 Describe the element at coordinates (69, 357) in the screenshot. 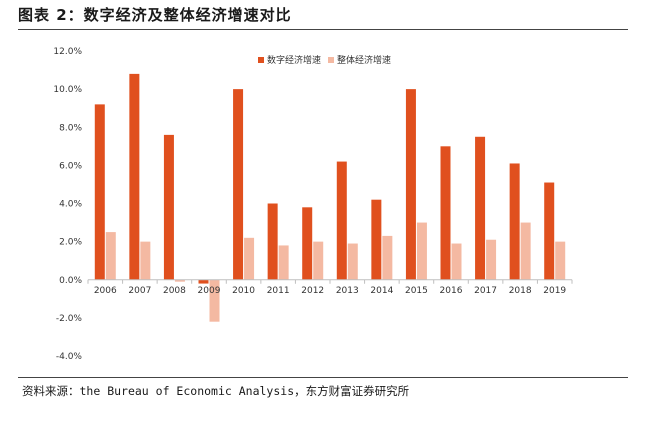

I see `y-tick-label: -4.0%` at that location.